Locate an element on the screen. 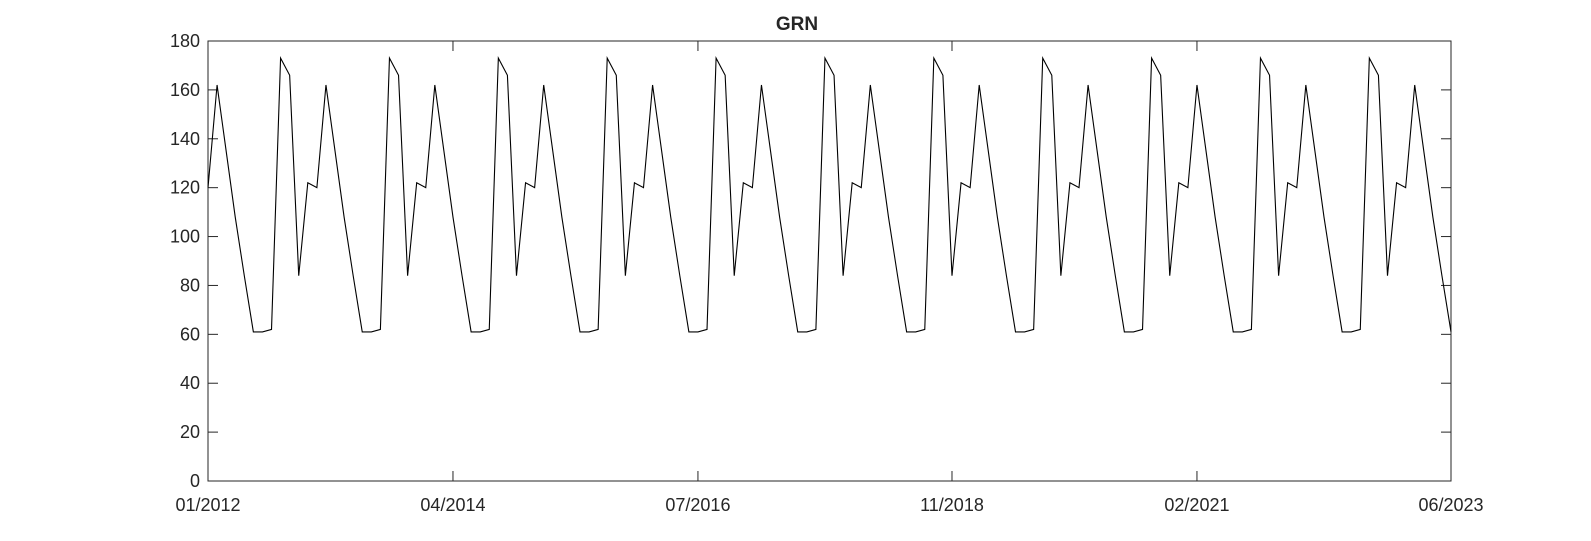  x-tick-label: 11/2018 is located at coordinates (952, 505).